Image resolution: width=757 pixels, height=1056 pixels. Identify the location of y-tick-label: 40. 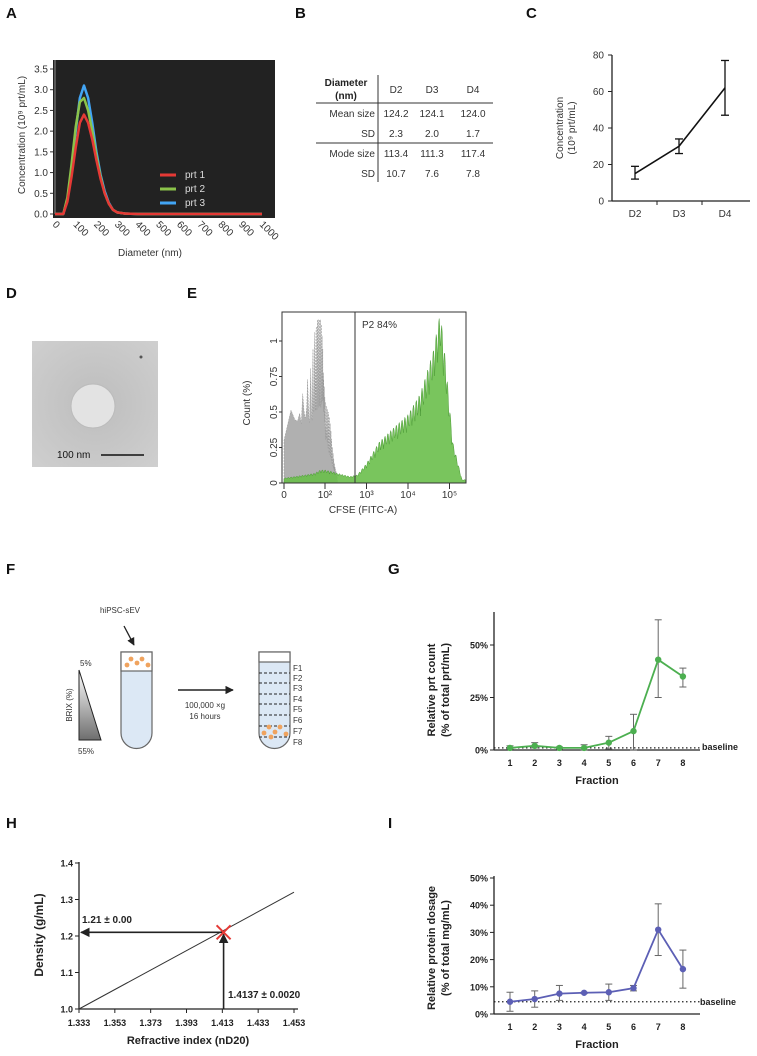
(599, 129).